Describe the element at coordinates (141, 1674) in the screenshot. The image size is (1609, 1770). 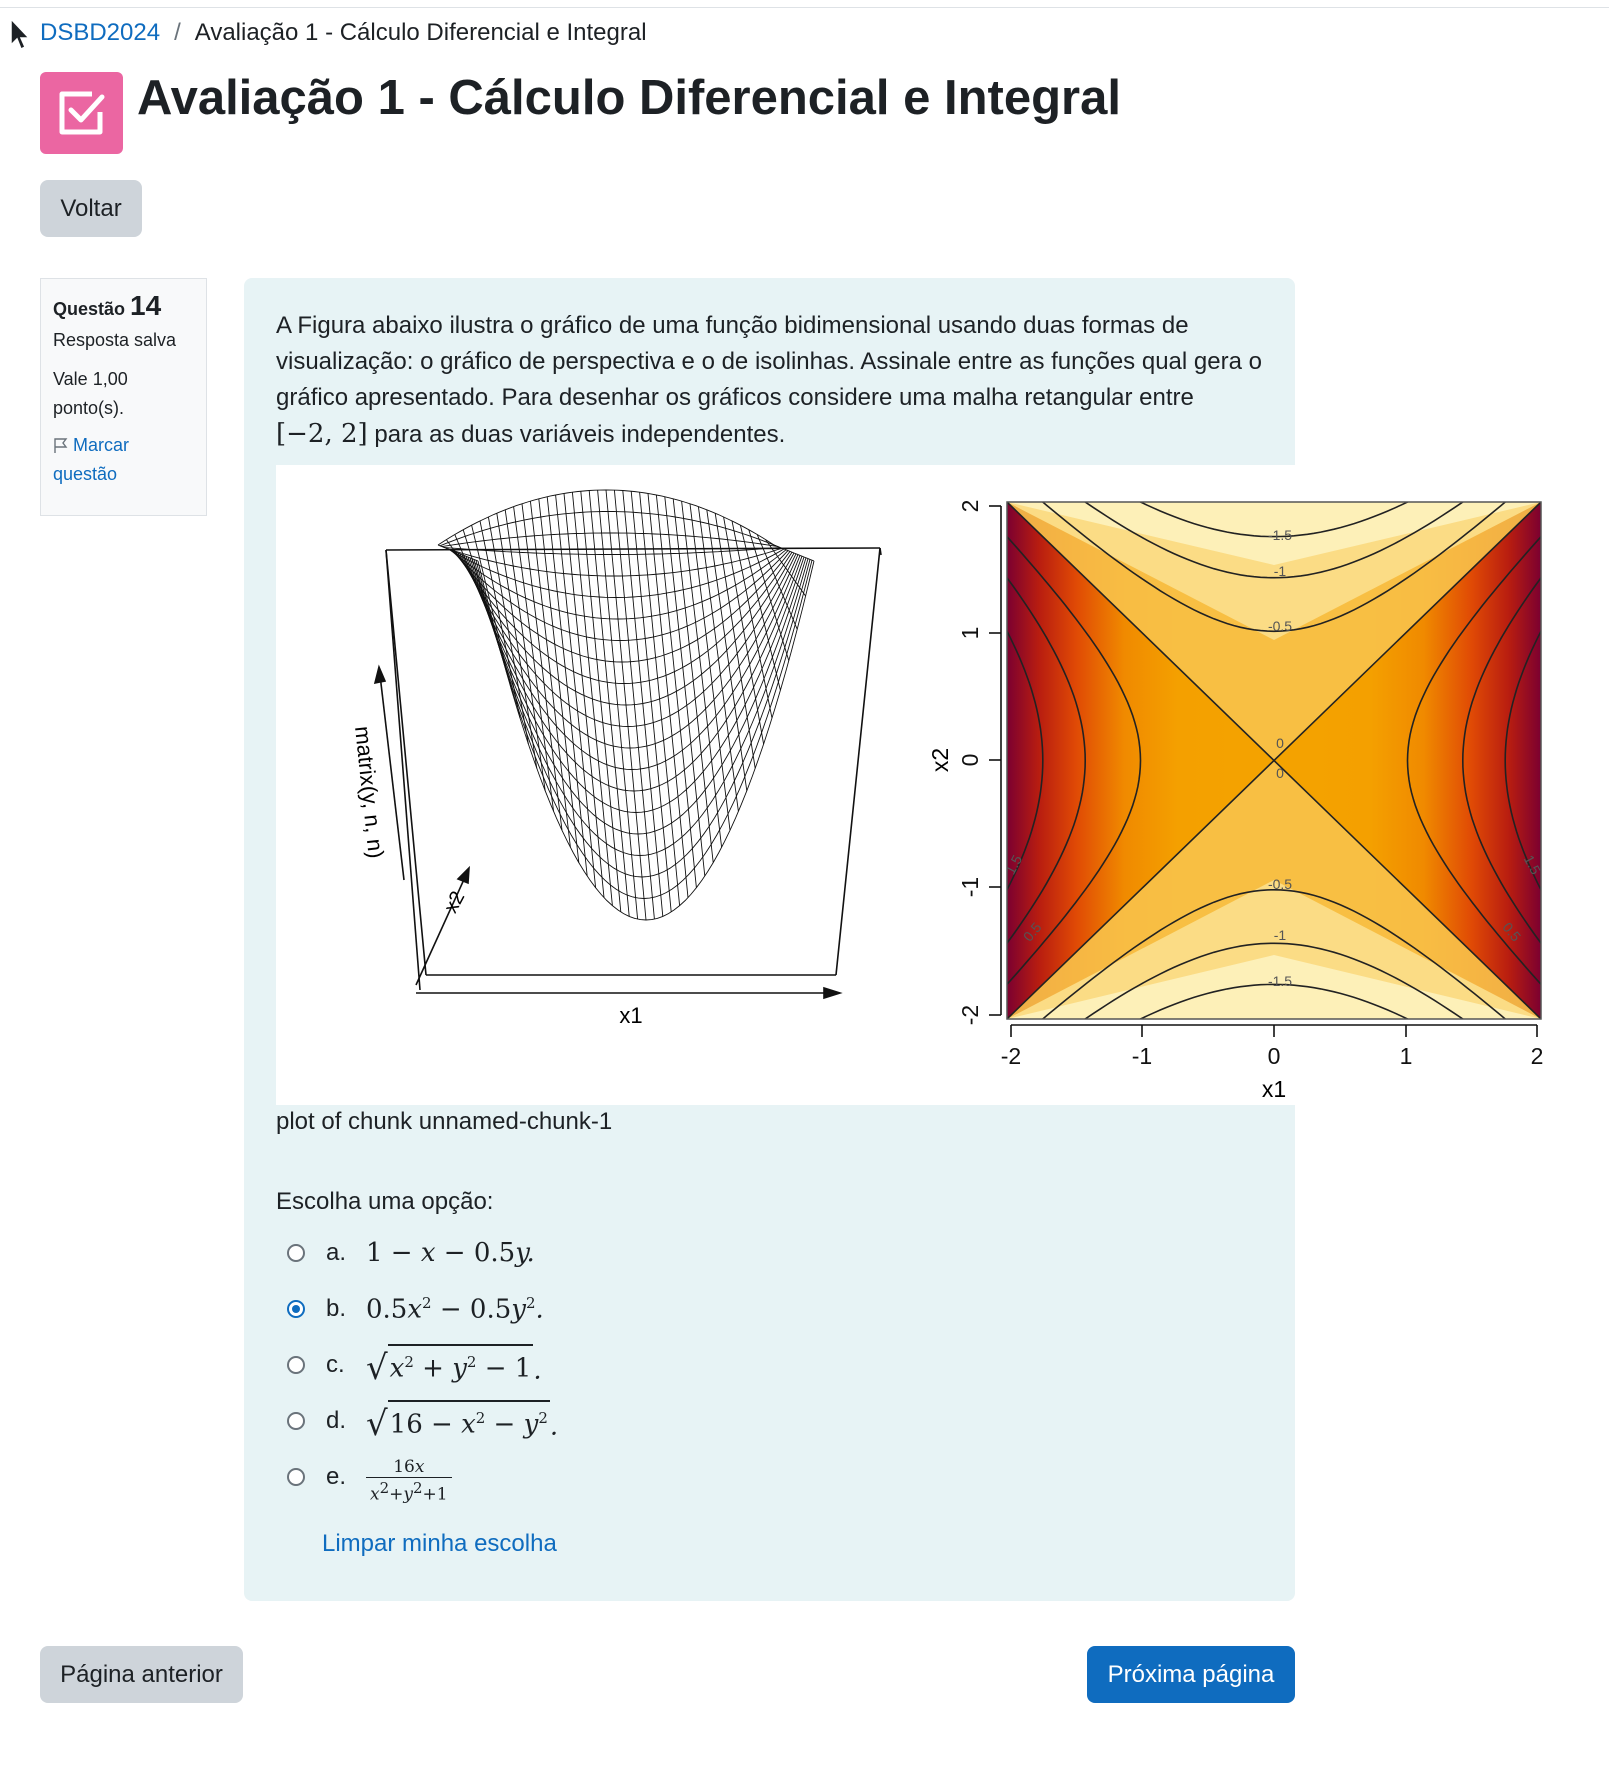
I see `previous-page-button: Página anterior` at that location.